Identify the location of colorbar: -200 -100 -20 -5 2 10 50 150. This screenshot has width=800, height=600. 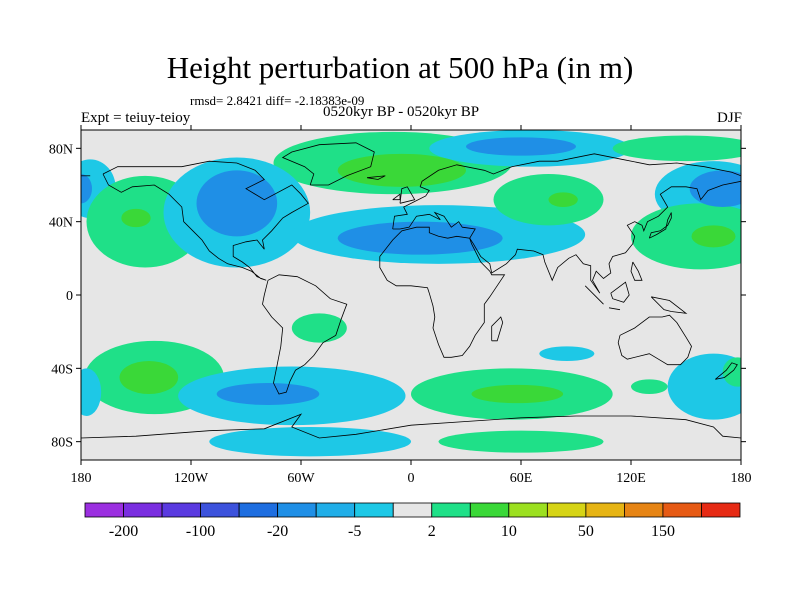
(412, 521).